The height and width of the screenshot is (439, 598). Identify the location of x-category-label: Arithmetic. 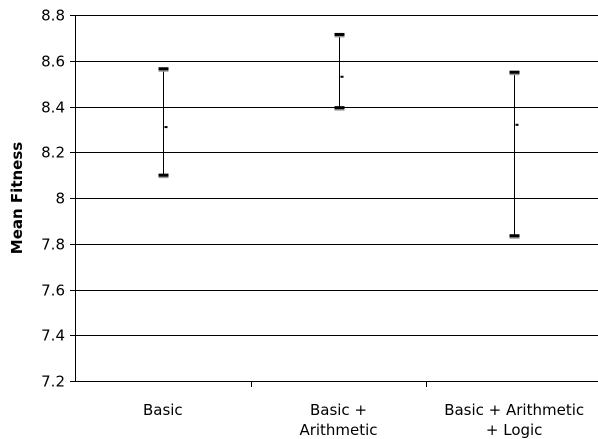
(338, 430).